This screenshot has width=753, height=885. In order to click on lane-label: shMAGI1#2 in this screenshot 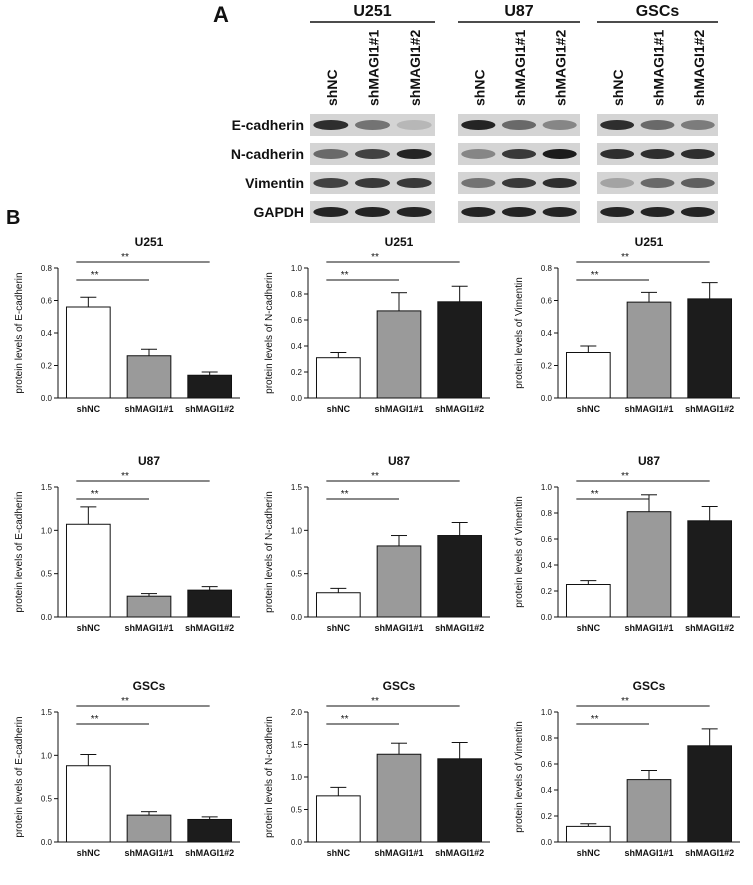, I will do `click(561, 68)`.